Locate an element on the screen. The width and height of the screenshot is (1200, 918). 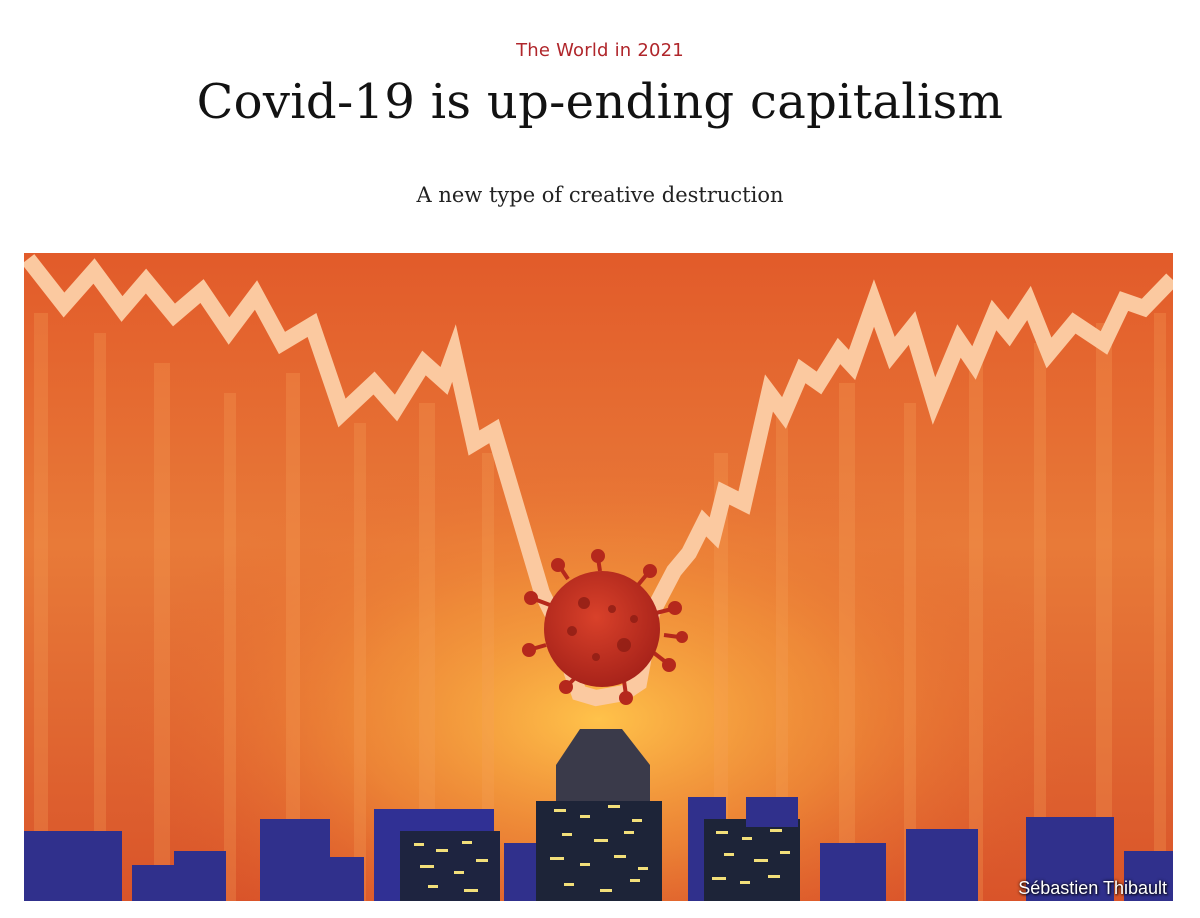
virus-illustration is located at coordinates (605, 627).